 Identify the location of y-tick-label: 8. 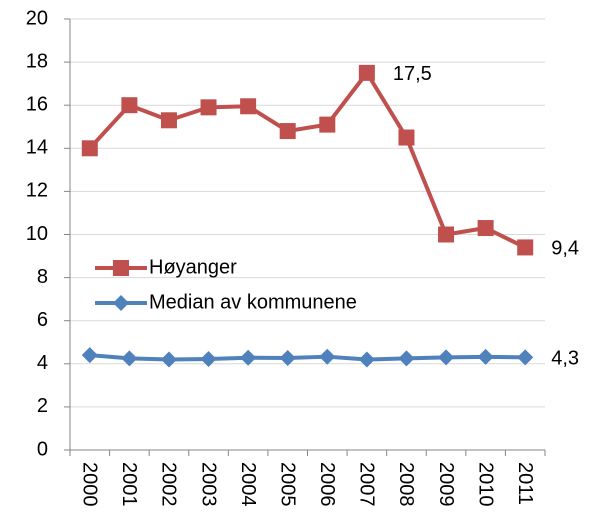
(42, 277).